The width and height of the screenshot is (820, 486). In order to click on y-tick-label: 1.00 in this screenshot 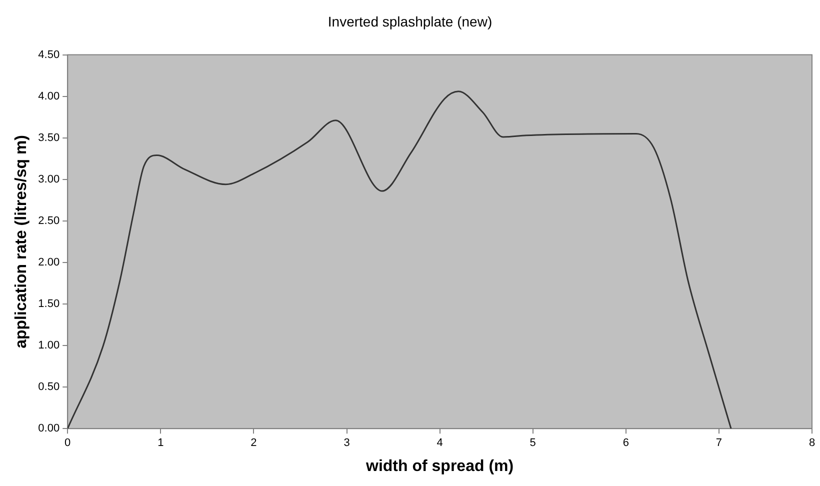, I will do `click(49, 346)`.